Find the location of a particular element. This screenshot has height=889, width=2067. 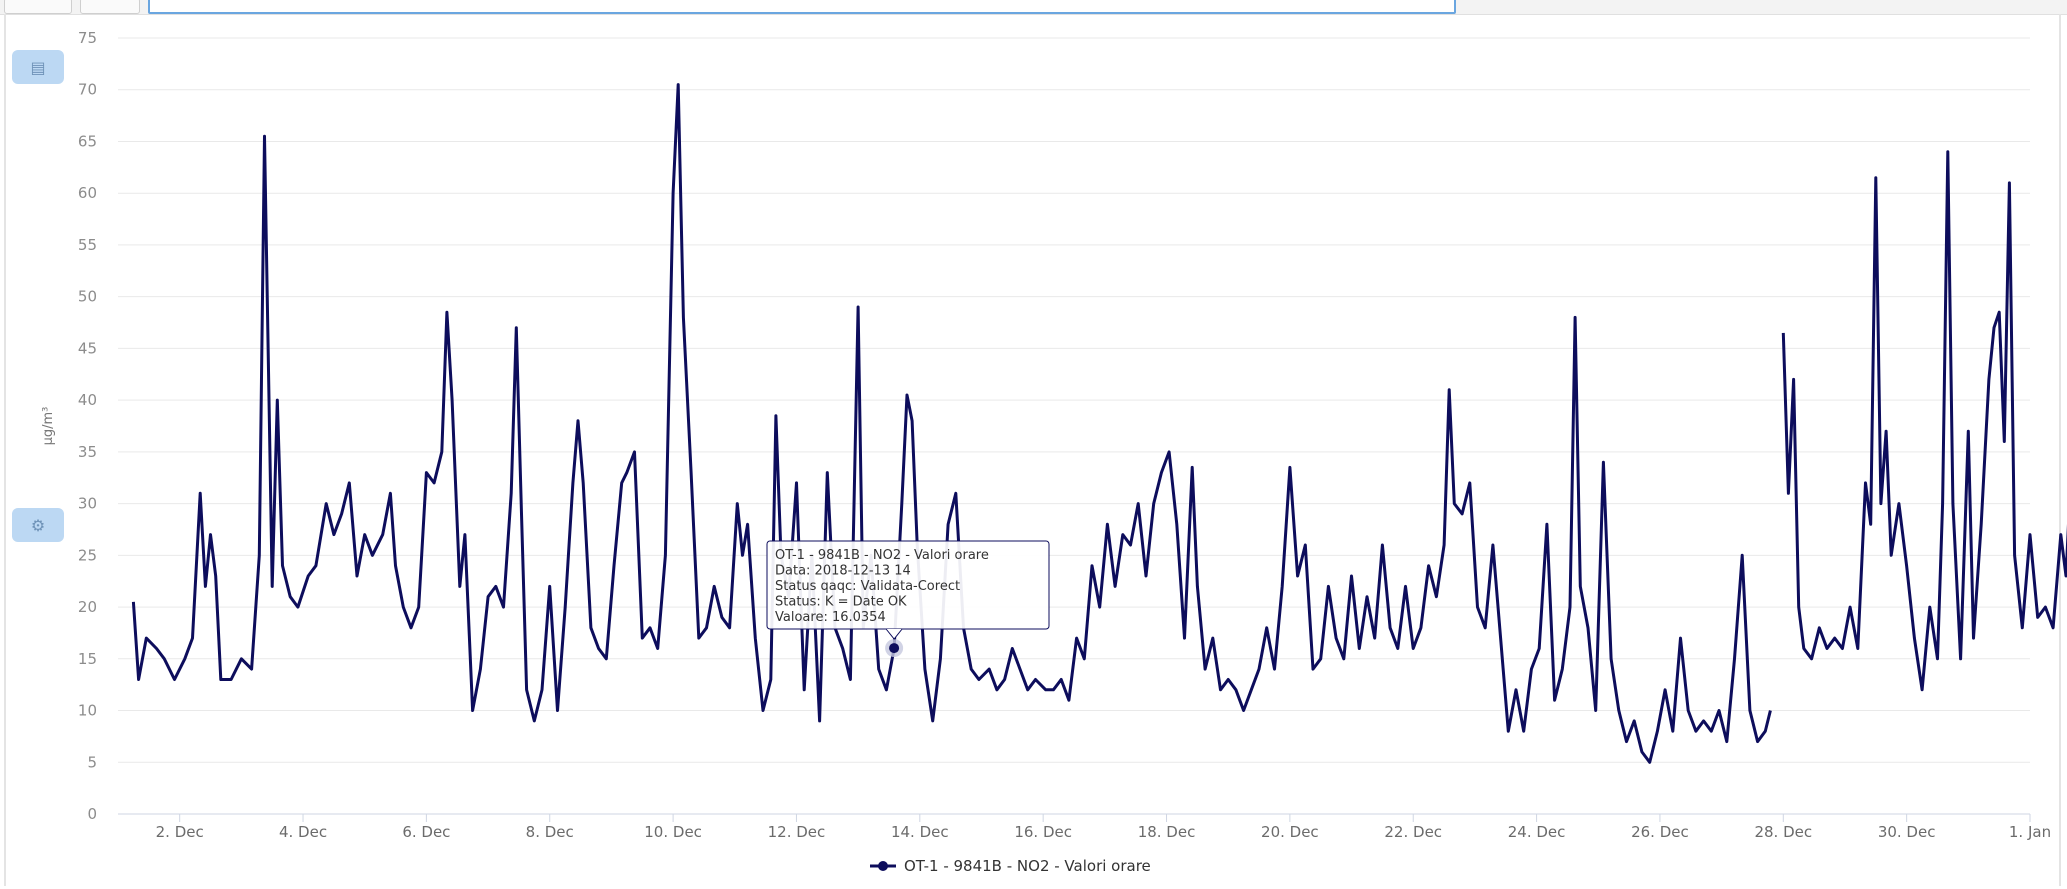

export-icon: ▤ is located at coordinates (38, 67).